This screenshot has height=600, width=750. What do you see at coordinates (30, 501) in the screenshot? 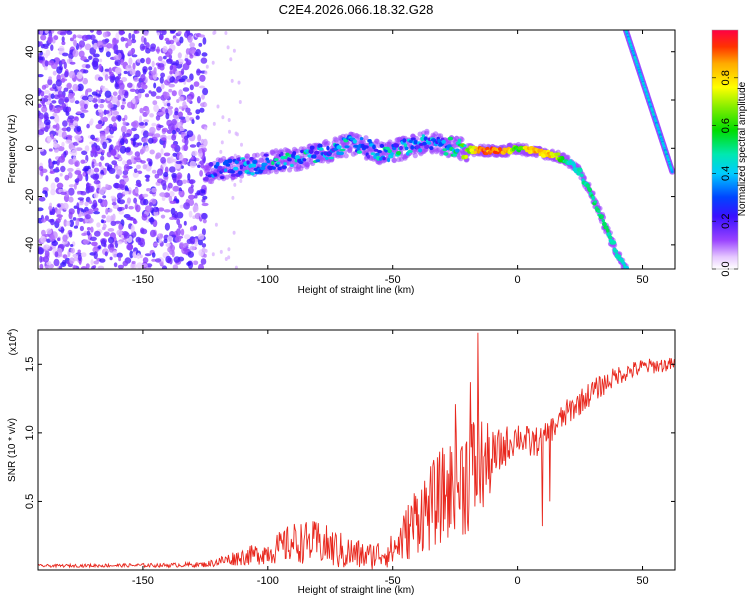
I see `y-tick-label: 0.5` at bounding box center [30, 501].